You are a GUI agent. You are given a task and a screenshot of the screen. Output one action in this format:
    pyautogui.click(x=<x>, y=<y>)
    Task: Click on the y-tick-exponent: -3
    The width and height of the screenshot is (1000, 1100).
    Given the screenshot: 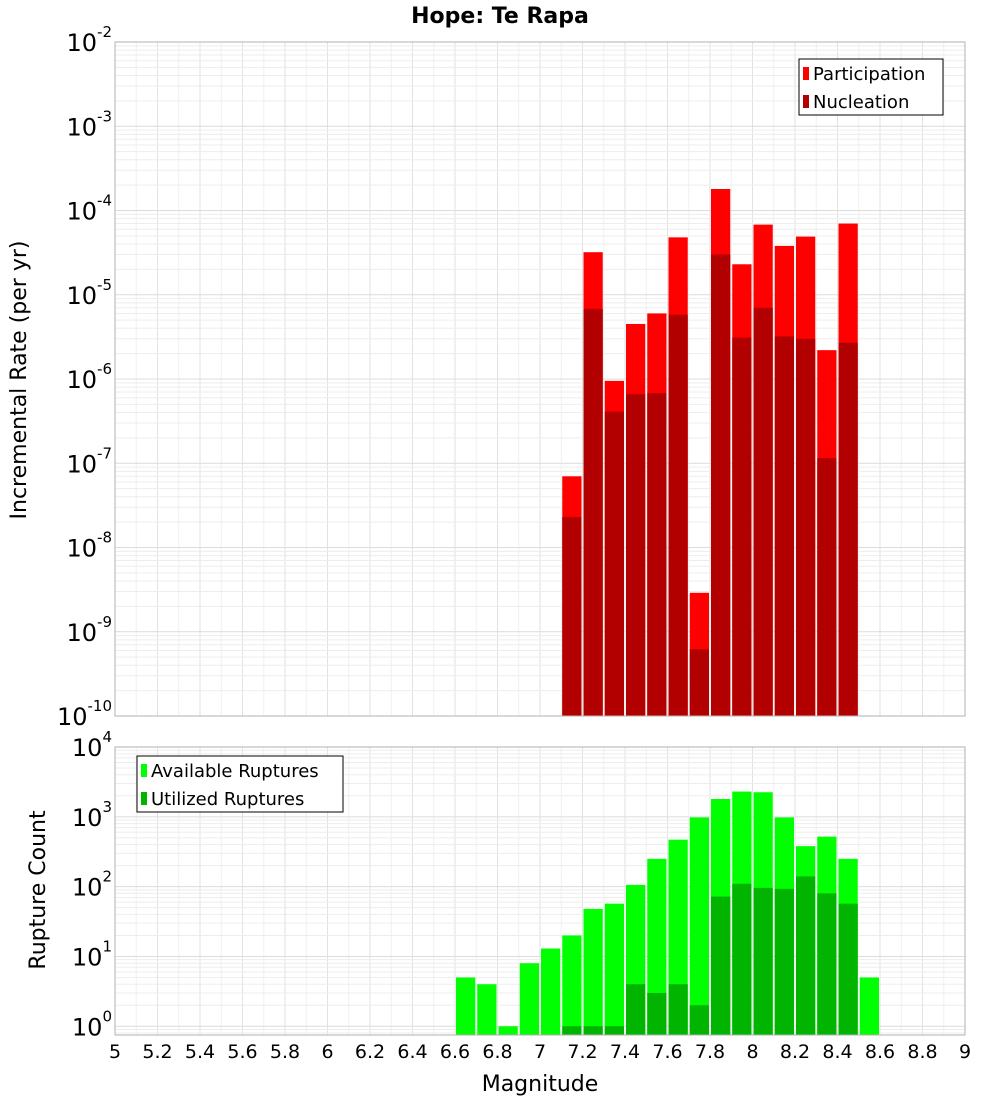 What is the action you would take?
    pyautogui.click(x=104, y=116)
    